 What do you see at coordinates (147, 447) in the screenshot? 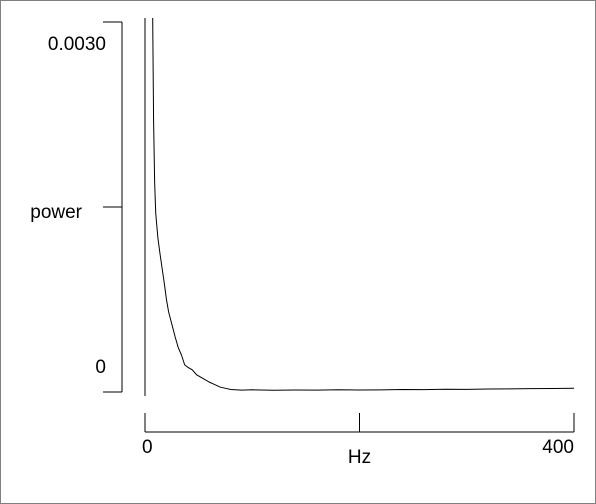
I see `x-tick-label: 0` at bounding box center [147, 447].